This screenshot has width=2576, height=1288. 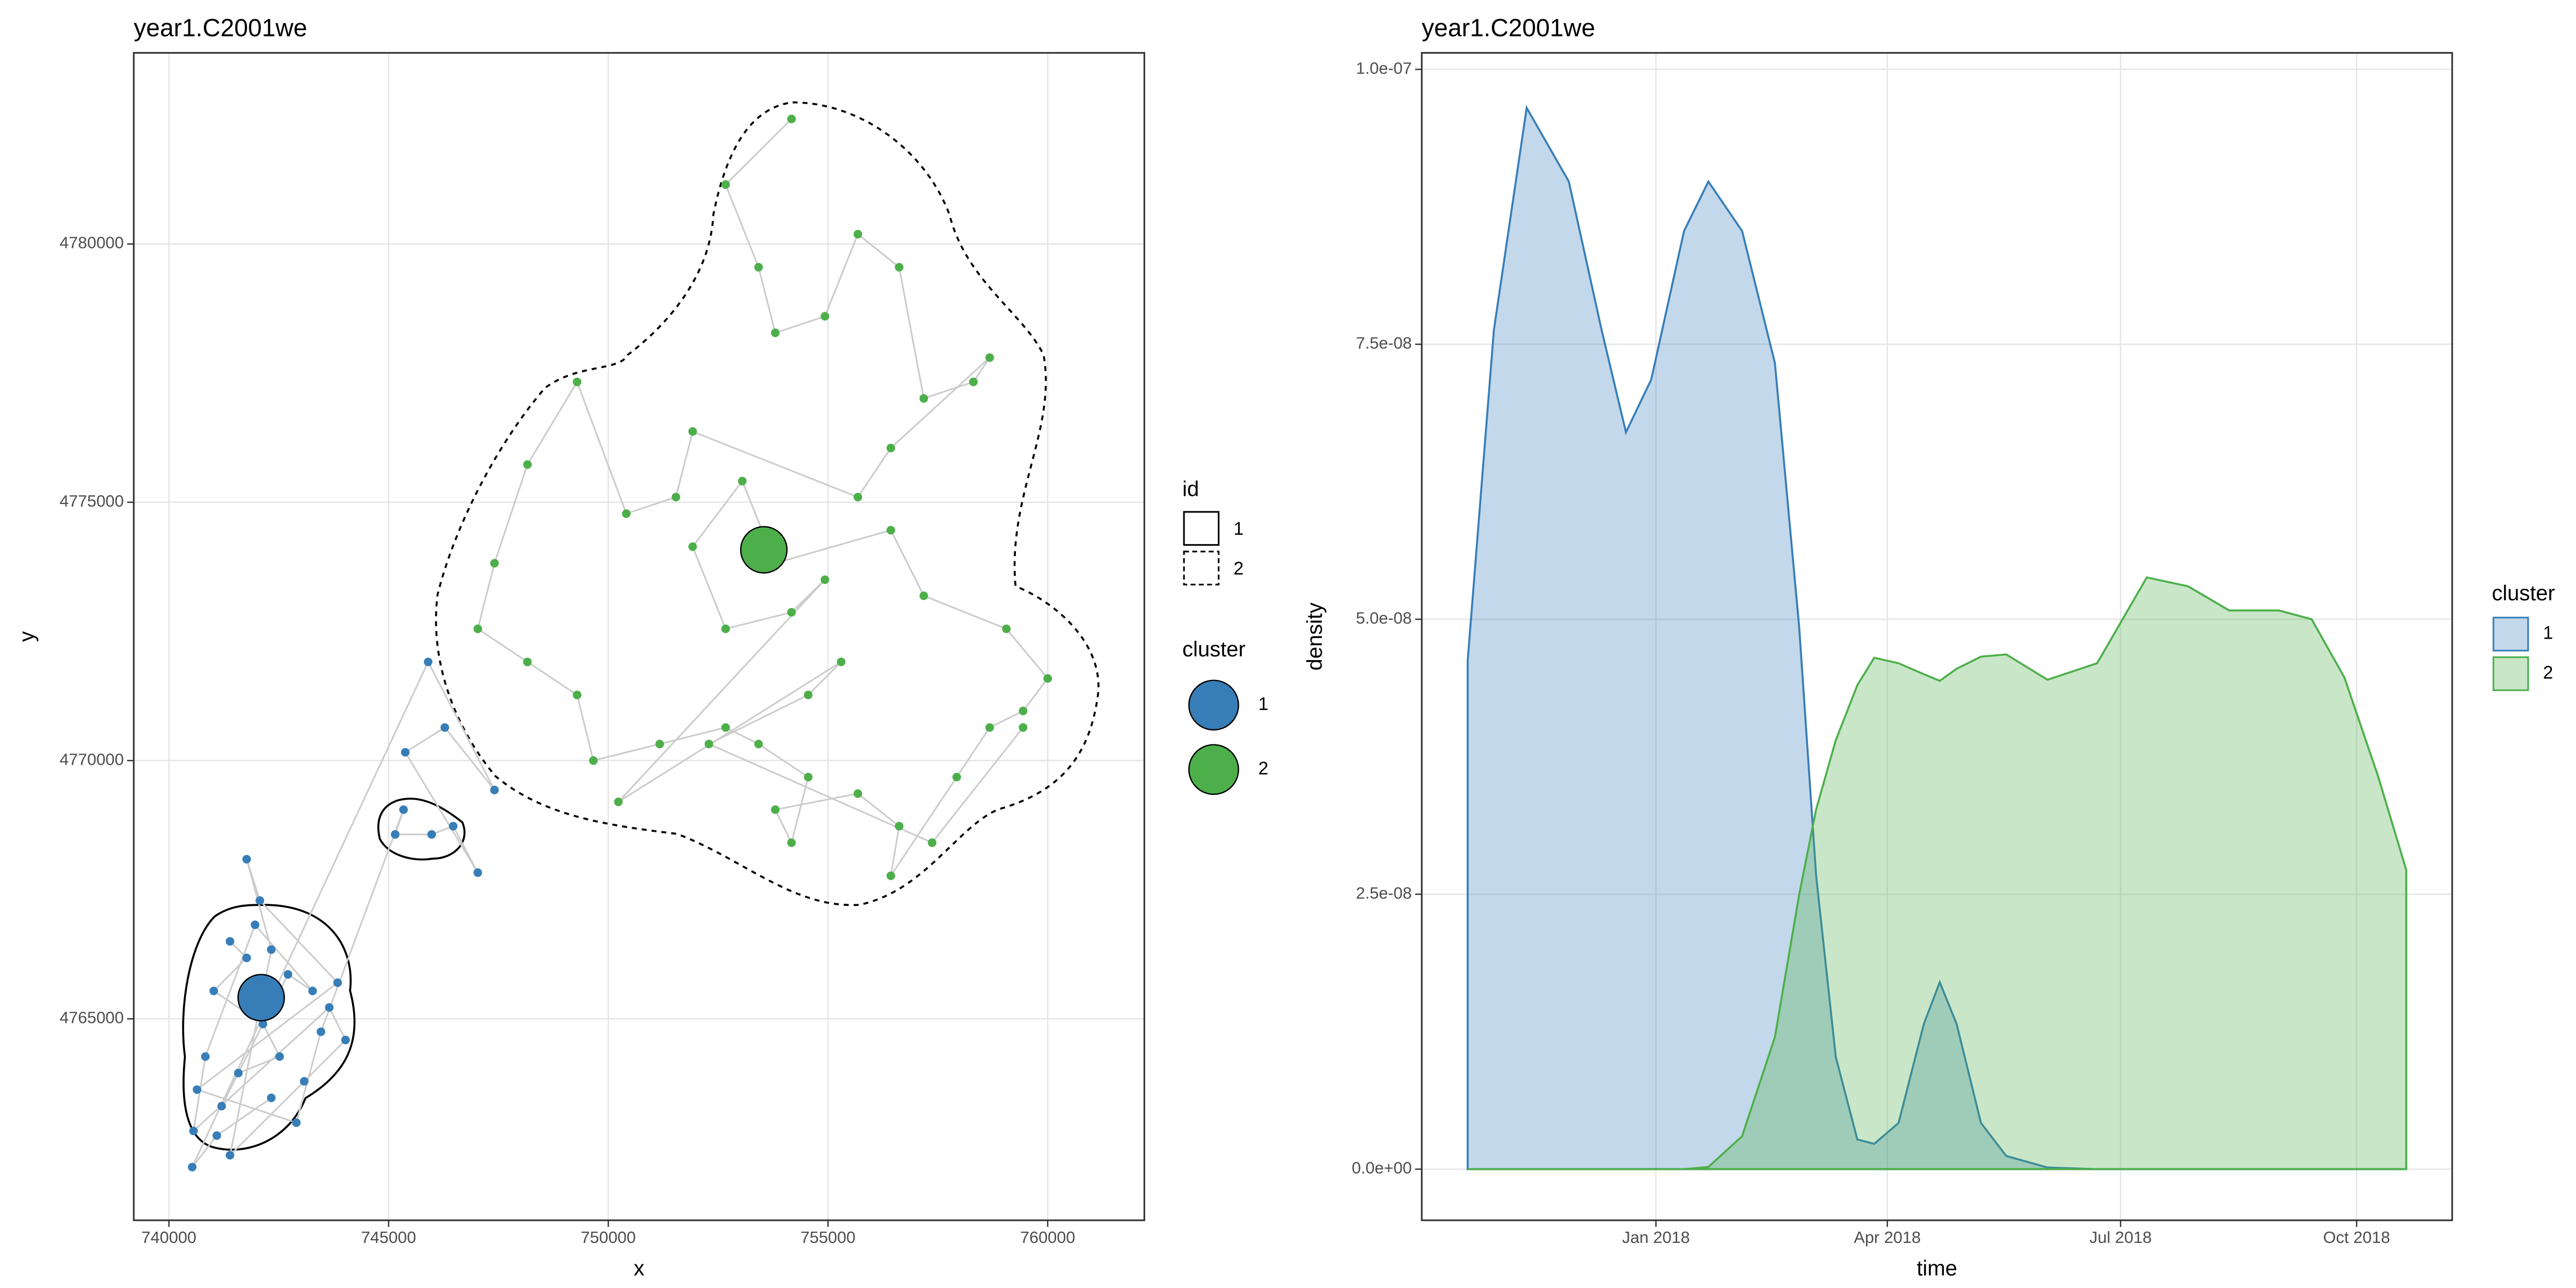 I want to click on y-tick-label: 4765000, so click(x=92, y=1017).